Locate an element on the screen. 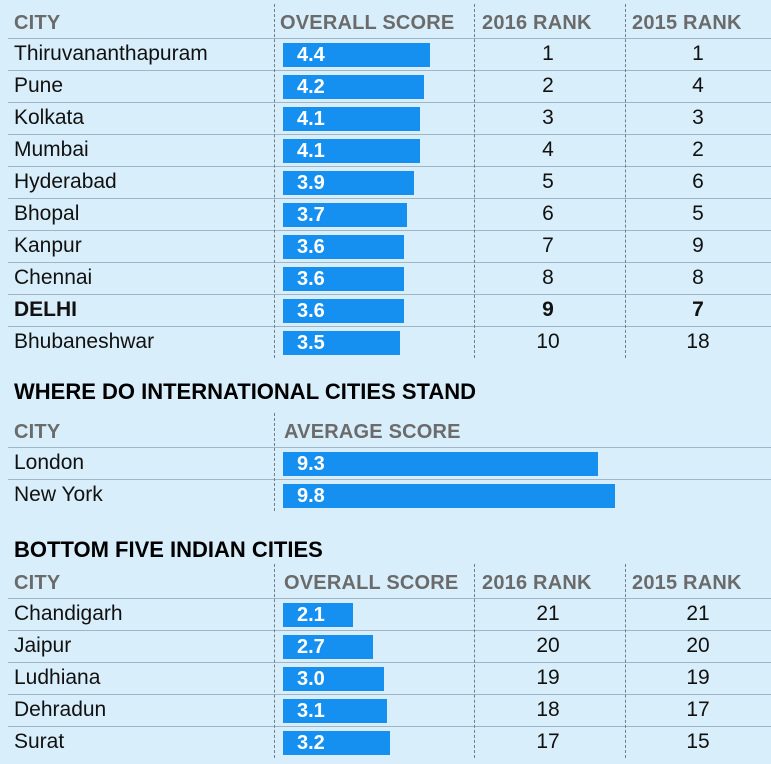 This screenshot has height=764, width=771. rank-2015: 5 is located at coordinates (698, 213).